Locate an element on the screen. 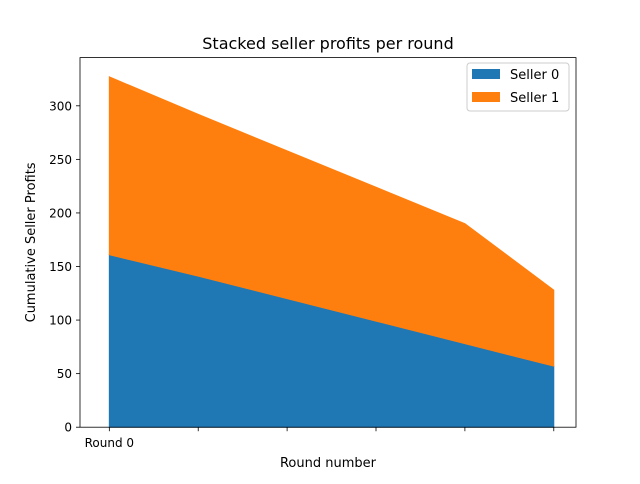 This screenshot has width=640, height=484. y-tick-label-5: 250 is located at coordinates (60, 160).